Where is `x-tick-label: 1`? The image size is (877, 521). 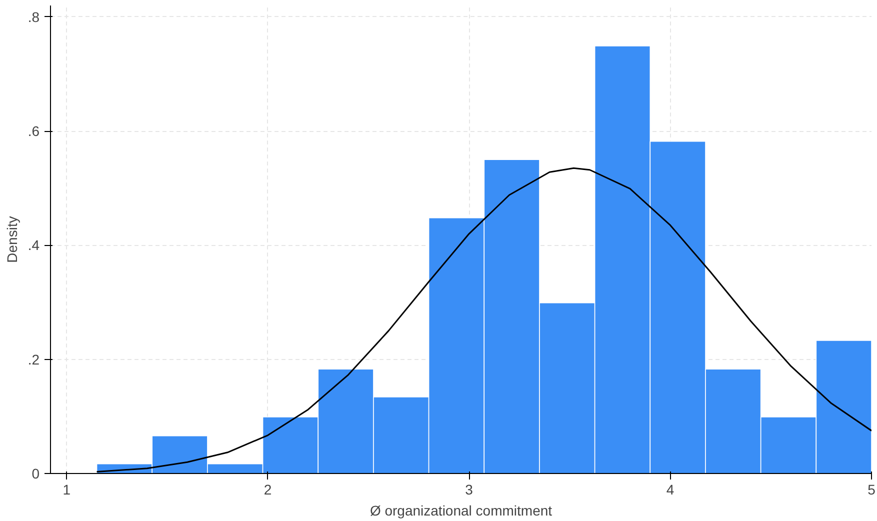
x-tick-label: 1 is located at coordinates (66, 490).